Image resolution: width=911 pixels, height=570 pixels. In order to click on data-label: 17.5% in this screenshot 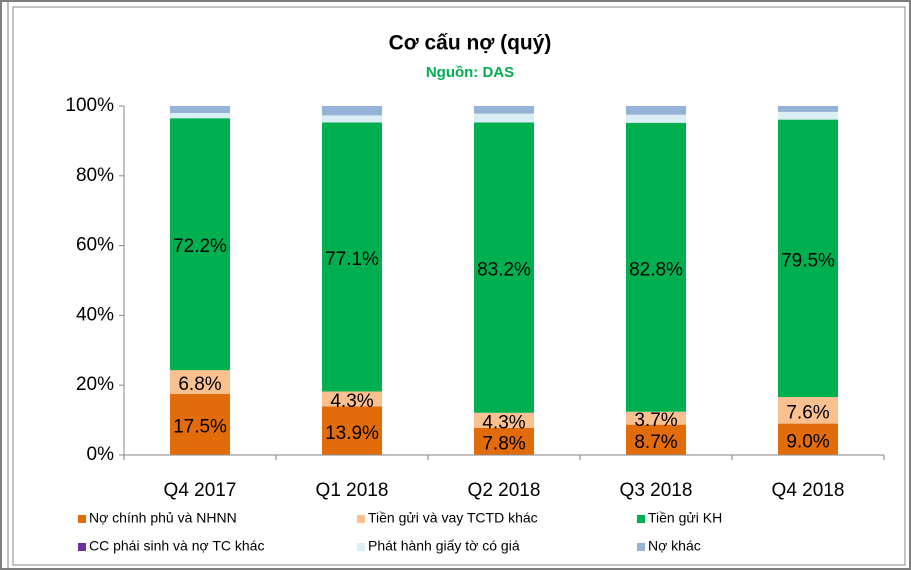, I will do `click(200, 426)`.